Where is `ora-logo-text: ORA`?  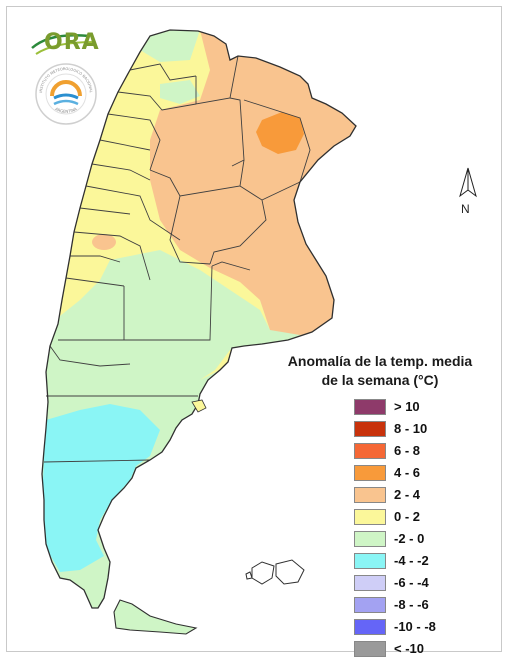
ora-logo-text: ORA is located at coordinates (72, 42).